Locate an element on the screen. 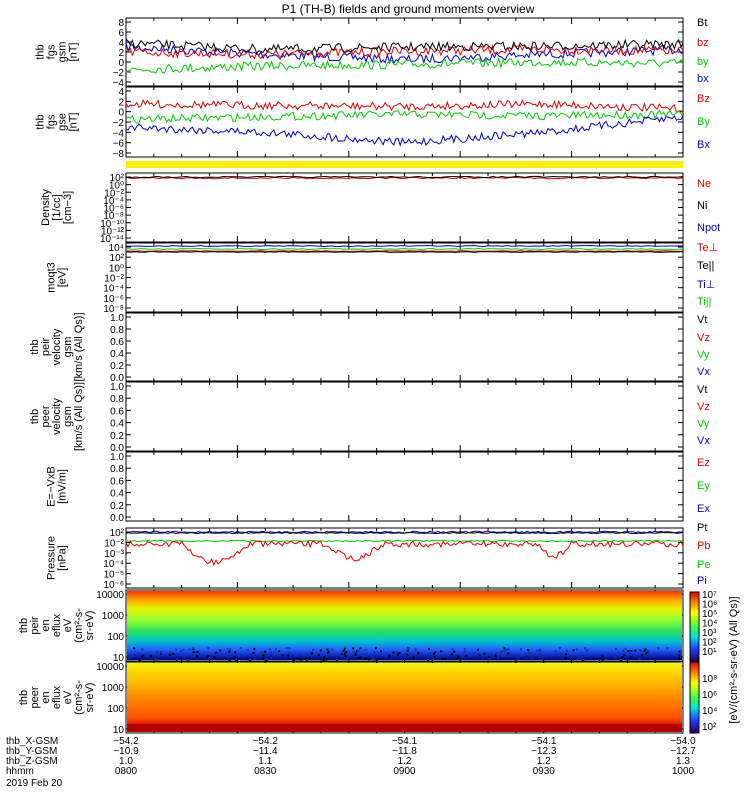 The height and width of the screenshot is (800, 750). legend-ti⊥: Ti⊥ is located at coordinates (706, 285).